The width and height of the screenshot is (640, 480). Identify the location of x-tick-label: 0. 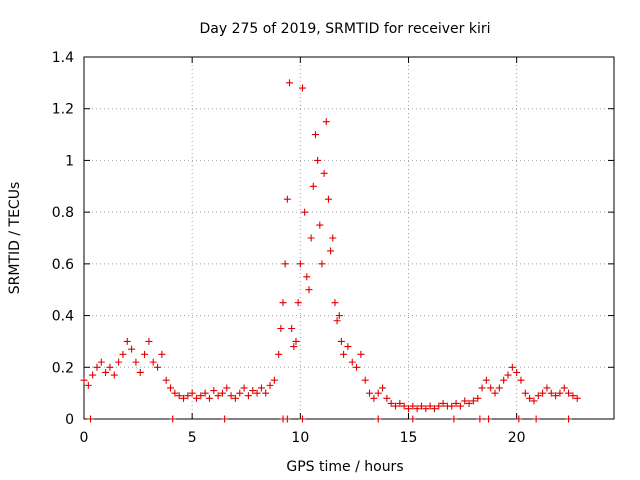
(84, 438).